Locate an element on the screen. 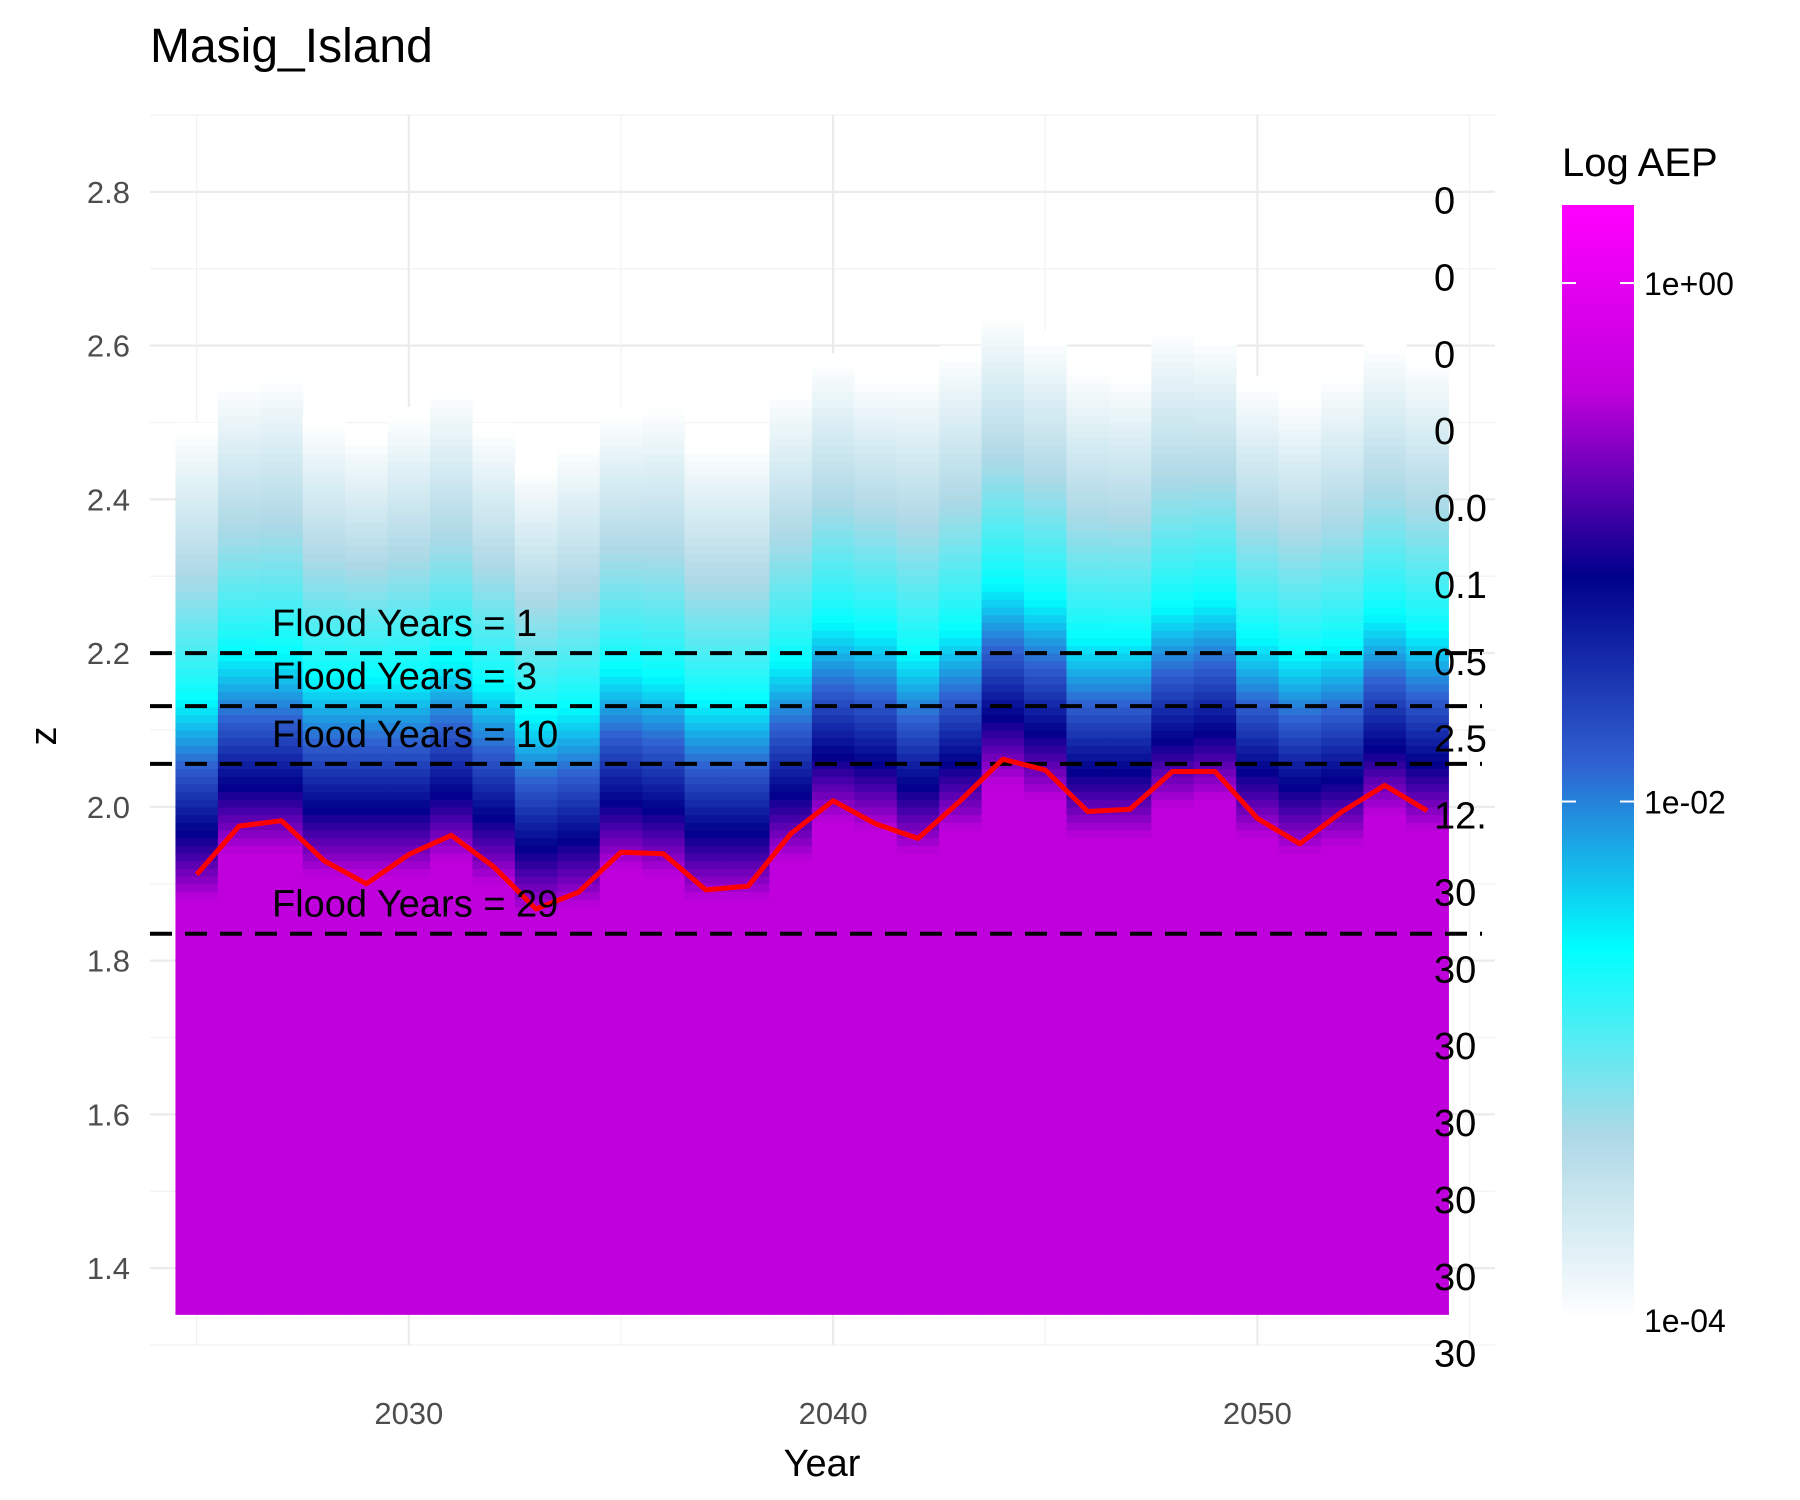 This screenshot has width=1800, height=1500. right-label: 30 is located at coordinates (1455, 1201).